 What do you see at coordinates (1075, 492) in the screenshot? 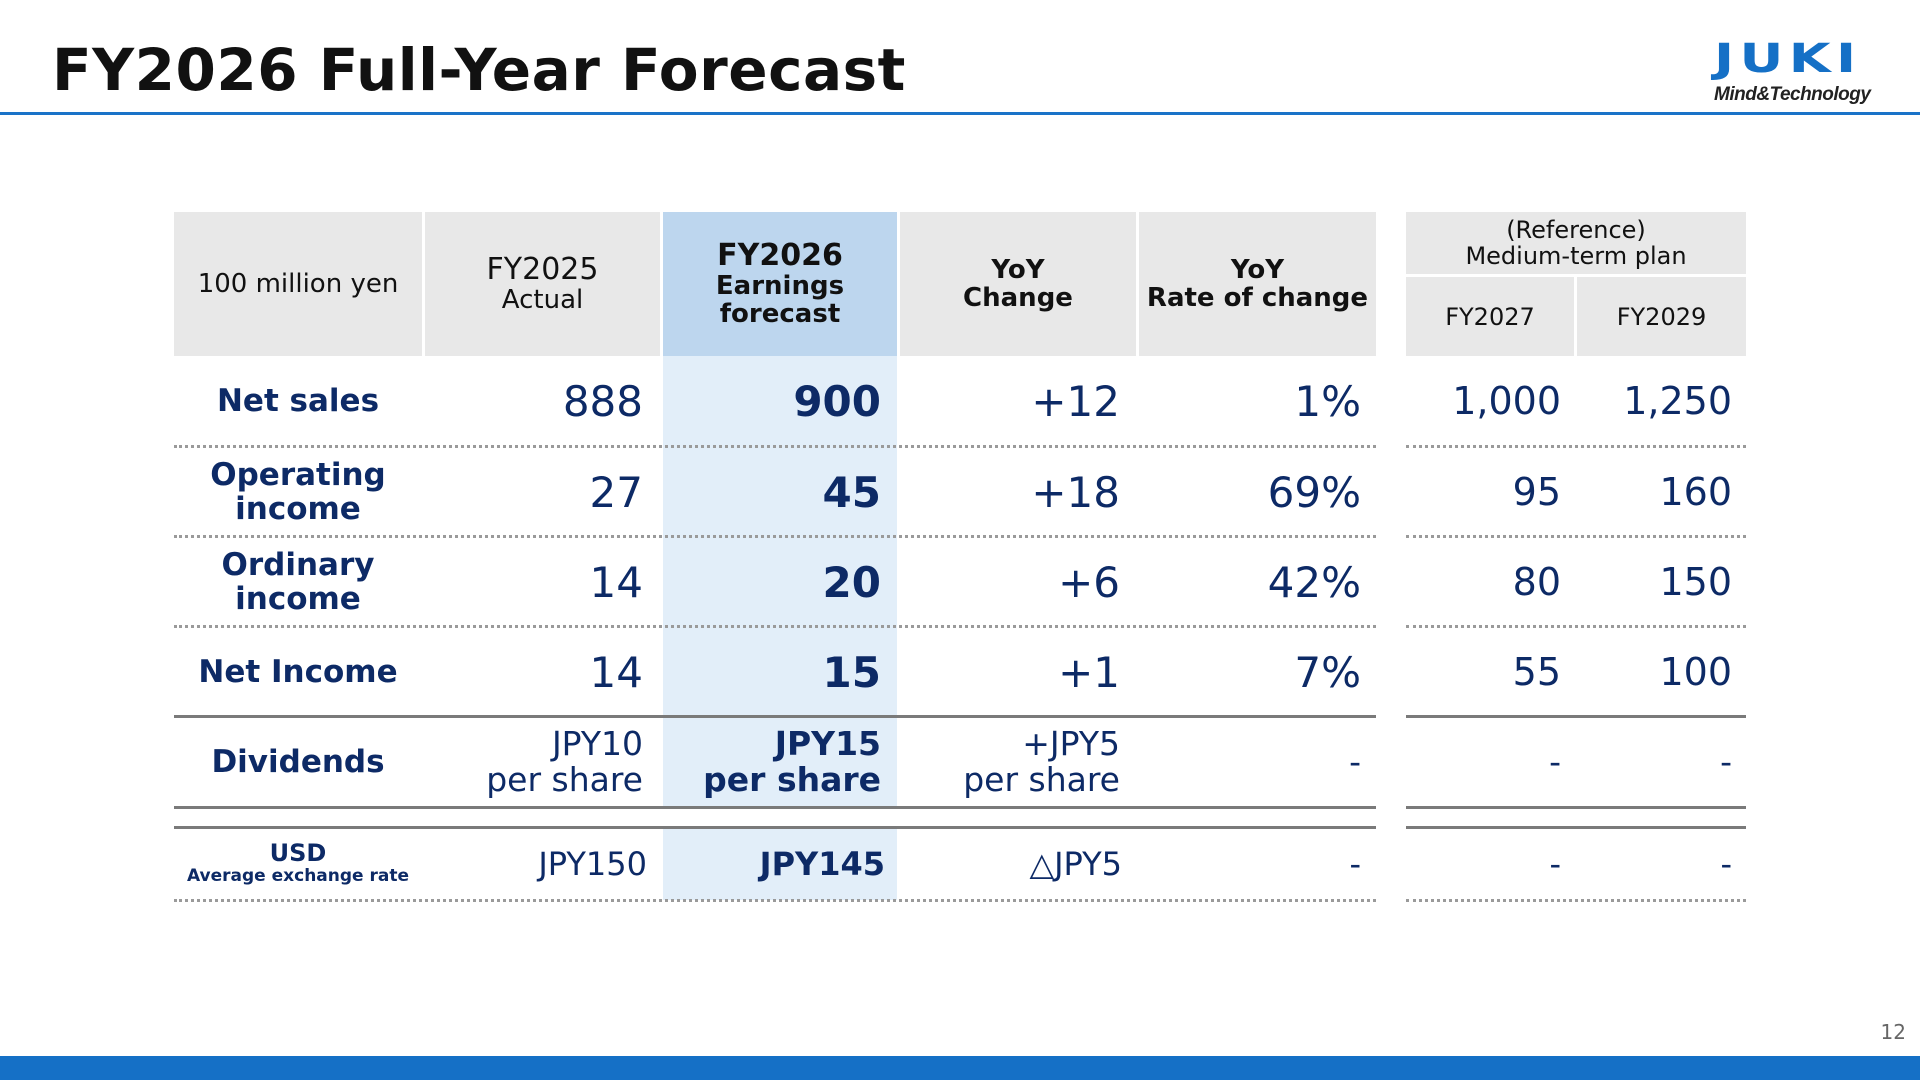
I see `cell-operating-change: +18` at bounding box center [1075, 492].